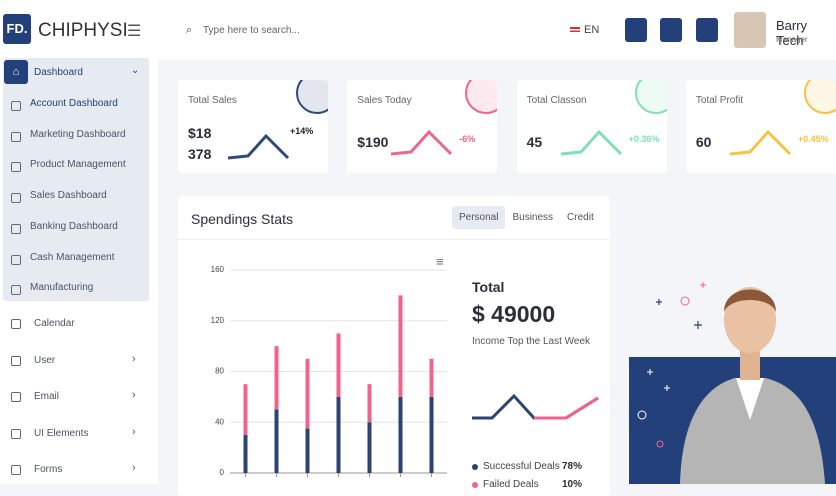  I want to click on stat-change: -6%, so click(467, 139).